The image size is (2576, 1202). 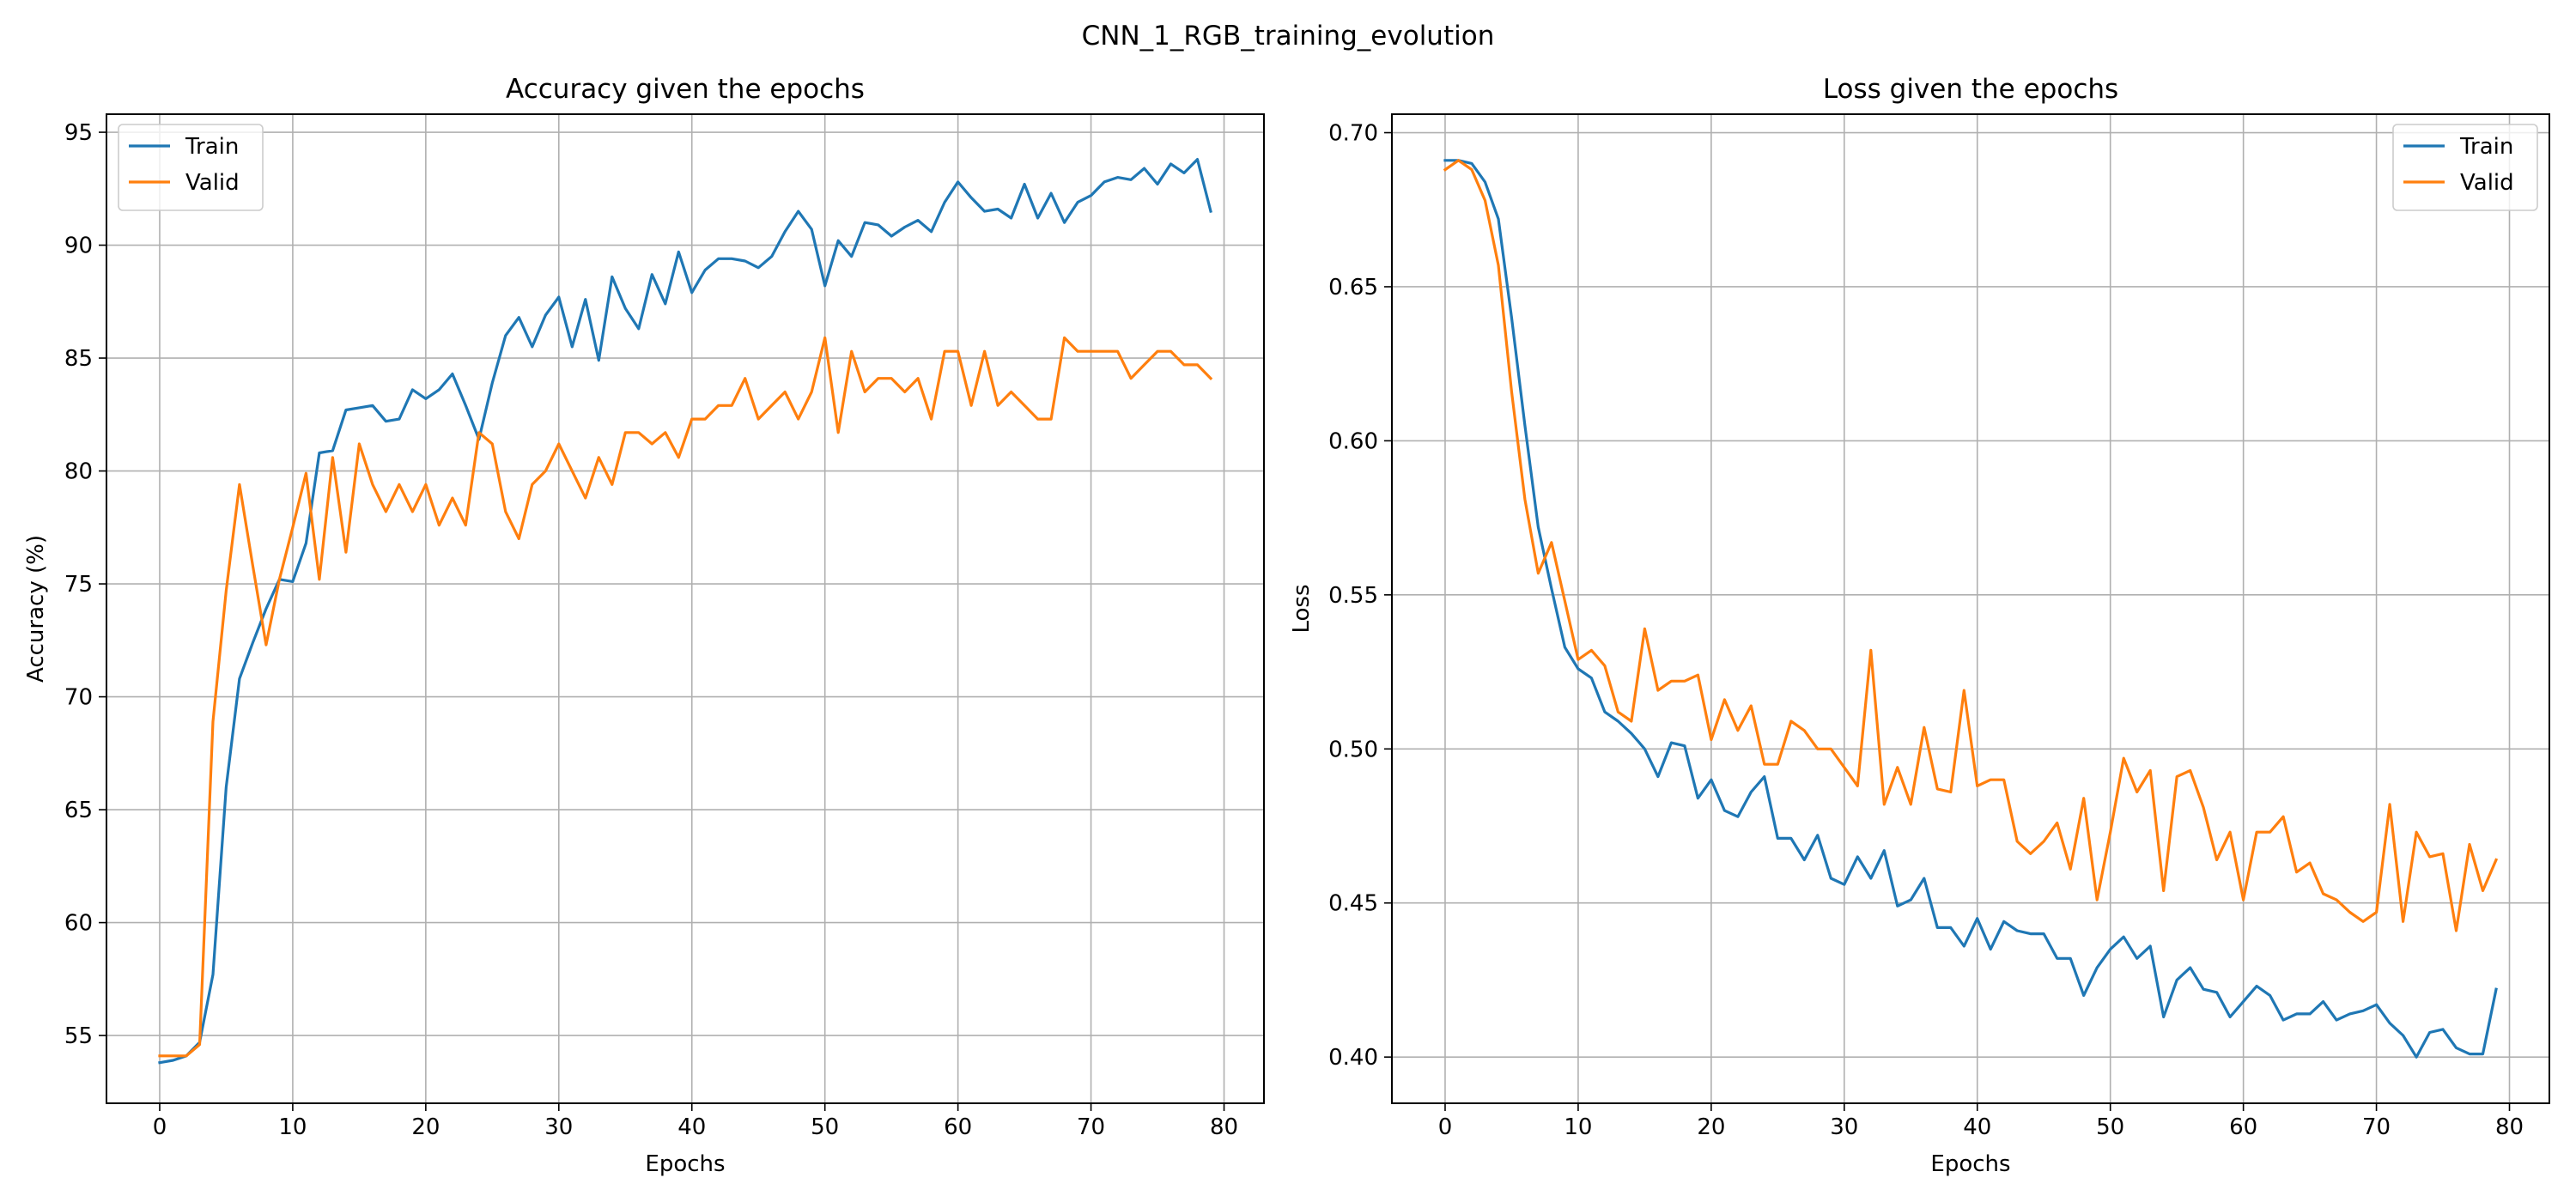 I want to click on loss-legend-label-train: Train, so click(x=2486, y=147).